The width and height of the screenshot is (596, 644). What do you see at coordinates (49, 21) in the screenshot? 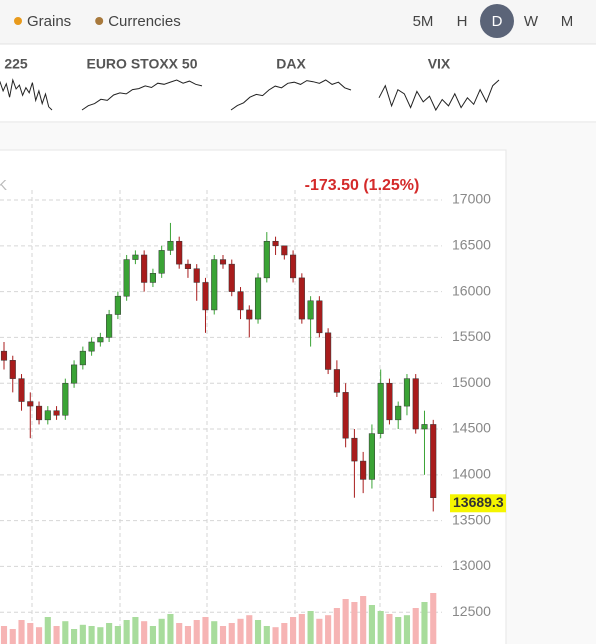
I see `legend-item: Grains` at bounding box center [49, 21].